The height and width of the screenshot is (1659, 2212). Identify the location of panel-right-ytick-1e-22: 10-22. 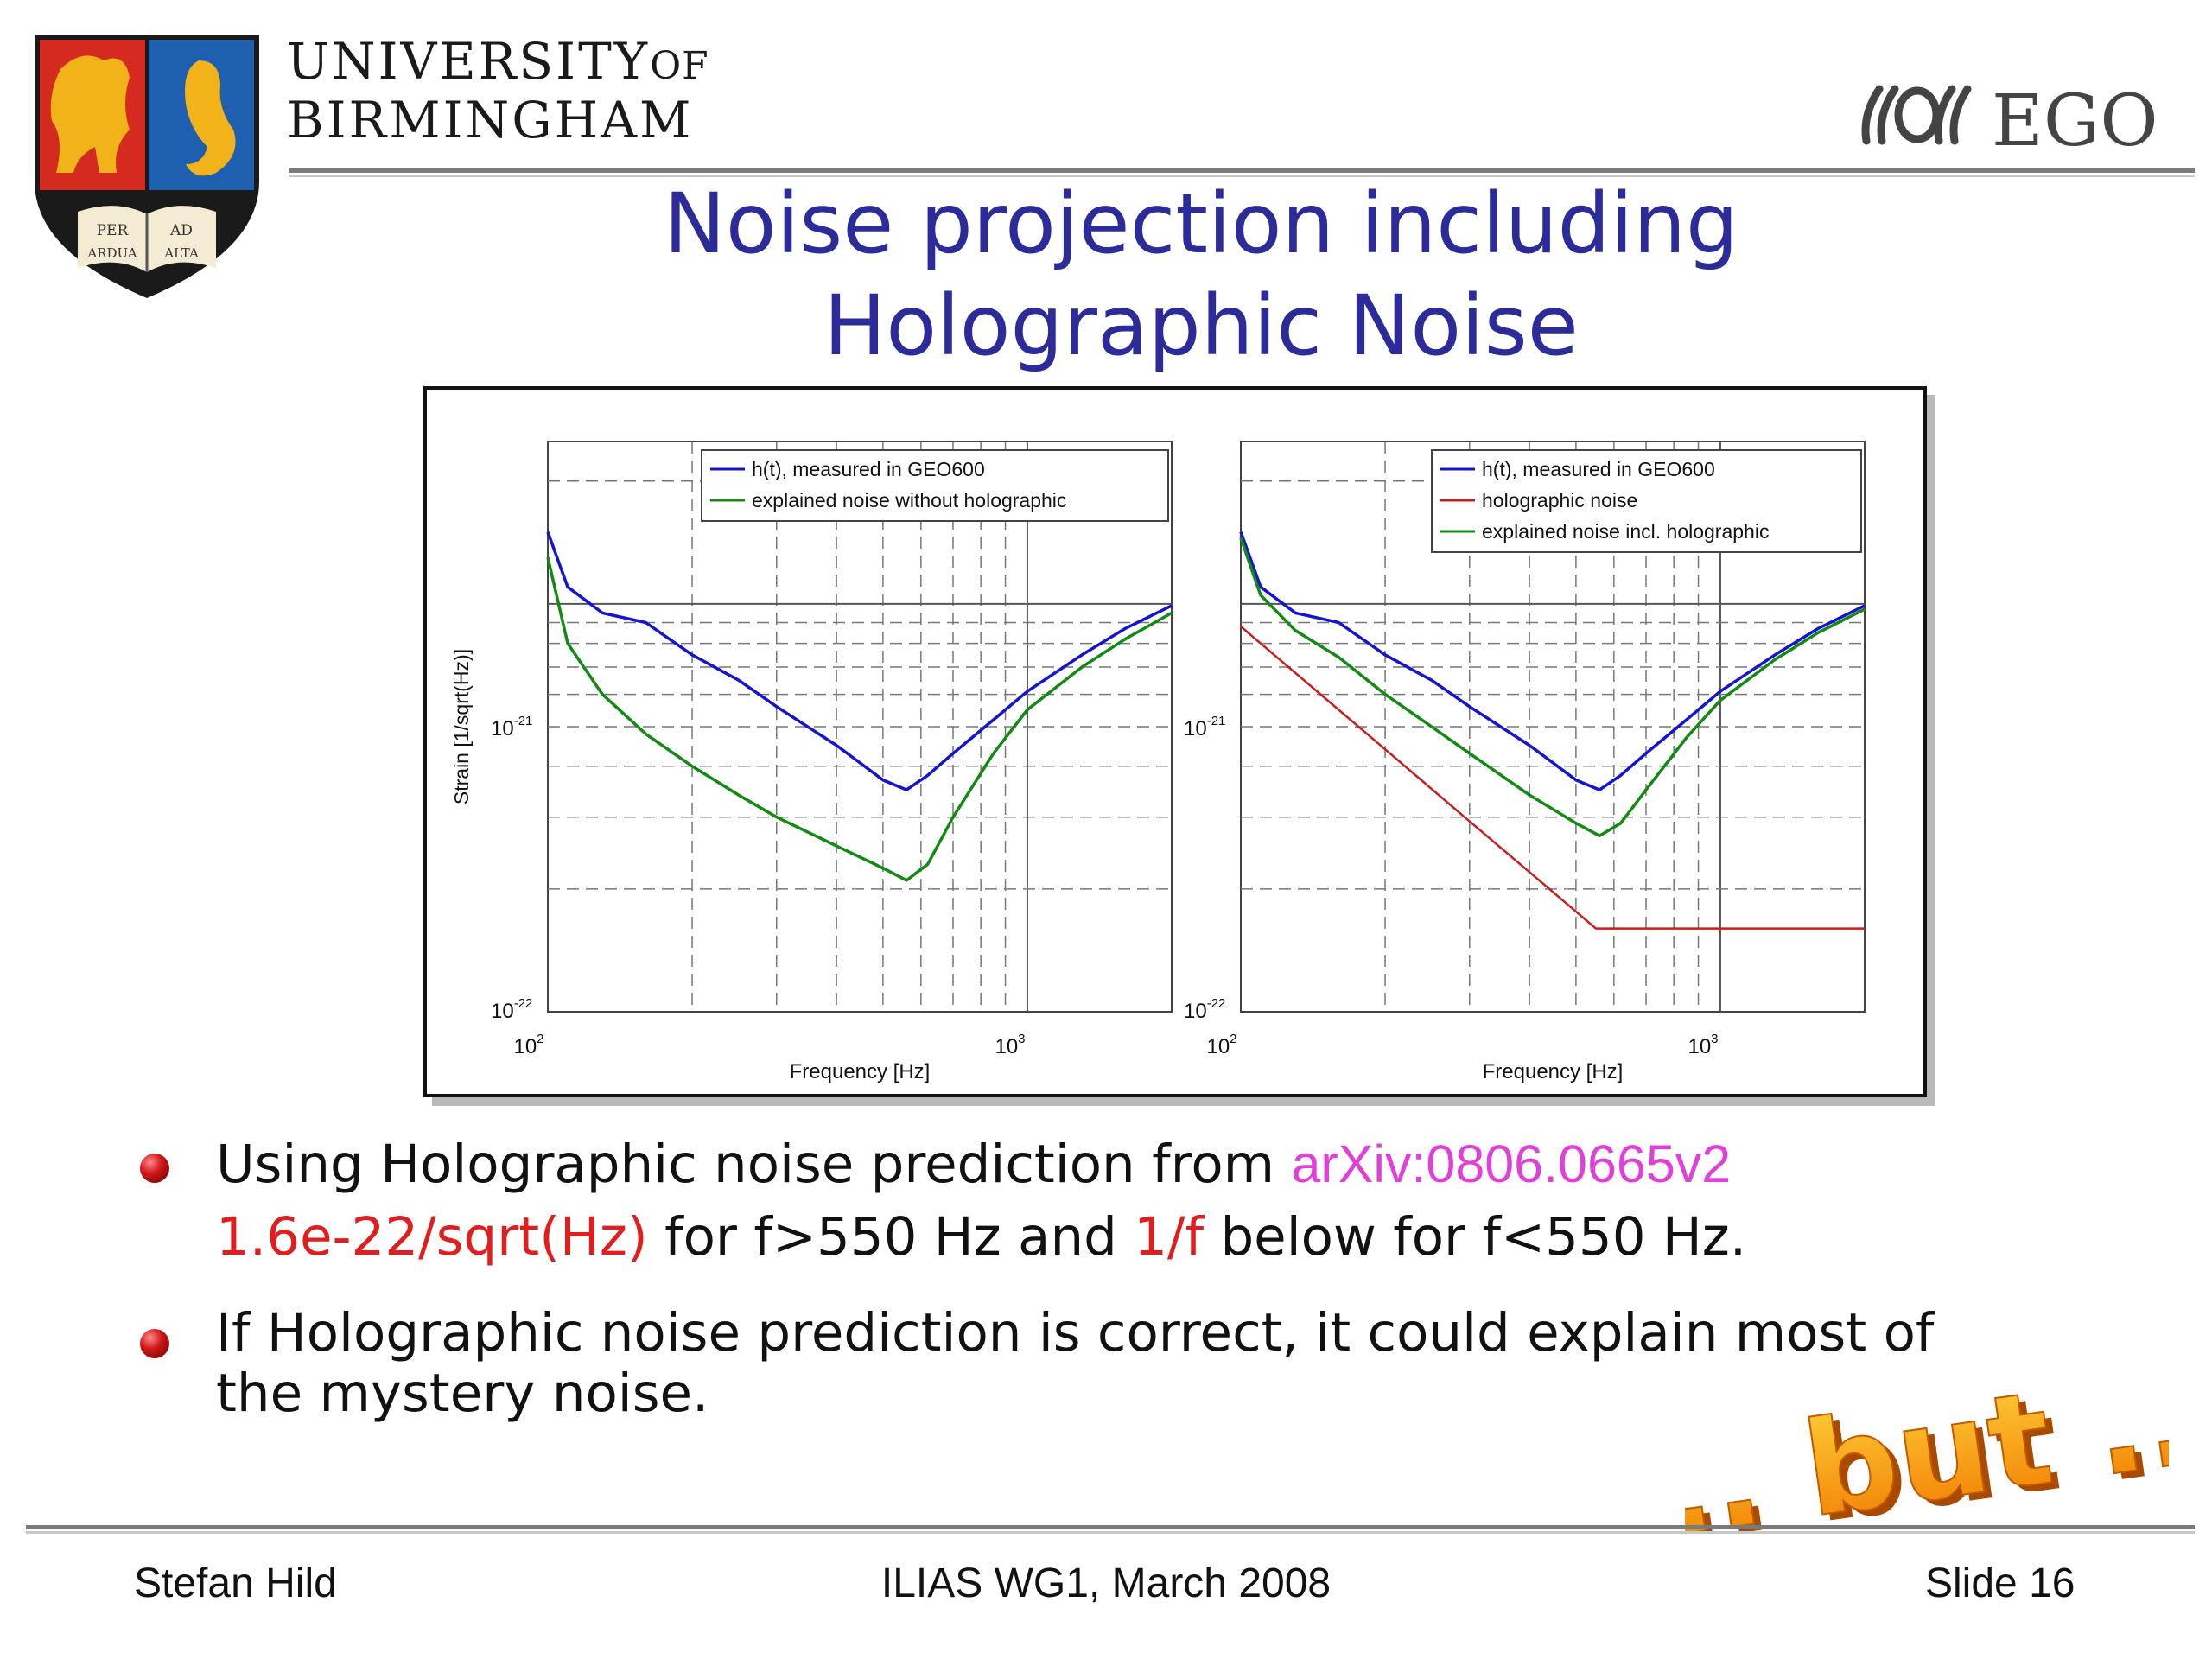
(1204, 1009).